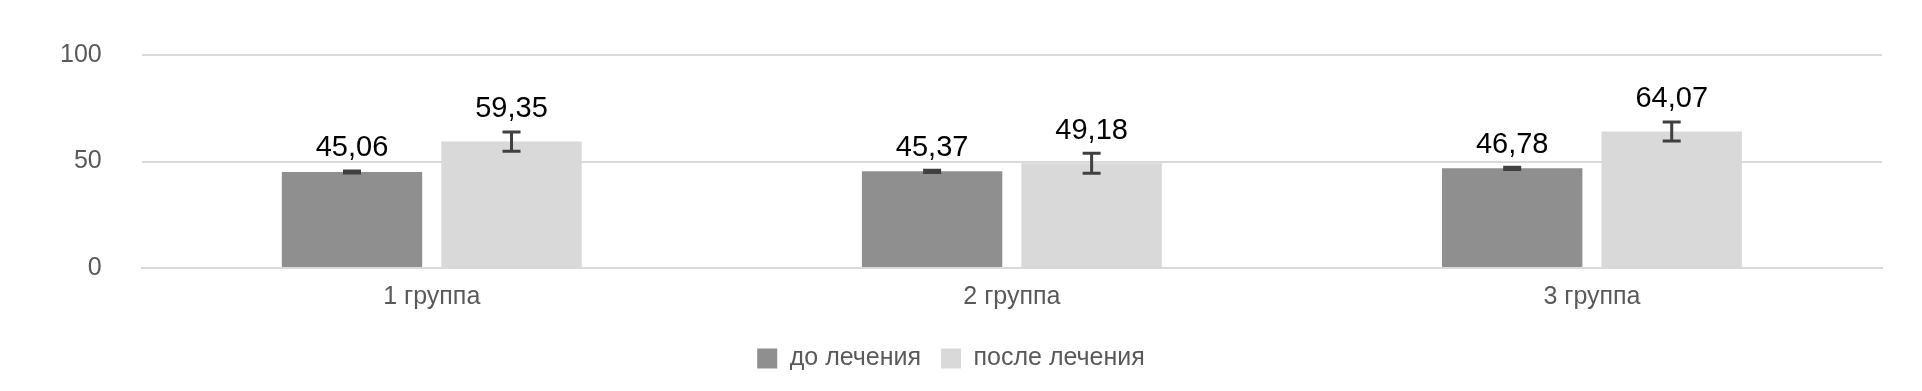 Image resolution: width=1922 pixels, height=391 pixels. What do you see at coordinates (1012, 294) in the screenshot?
I see `x-tick-label: 2 группа` at bounding box center [1012, 294].